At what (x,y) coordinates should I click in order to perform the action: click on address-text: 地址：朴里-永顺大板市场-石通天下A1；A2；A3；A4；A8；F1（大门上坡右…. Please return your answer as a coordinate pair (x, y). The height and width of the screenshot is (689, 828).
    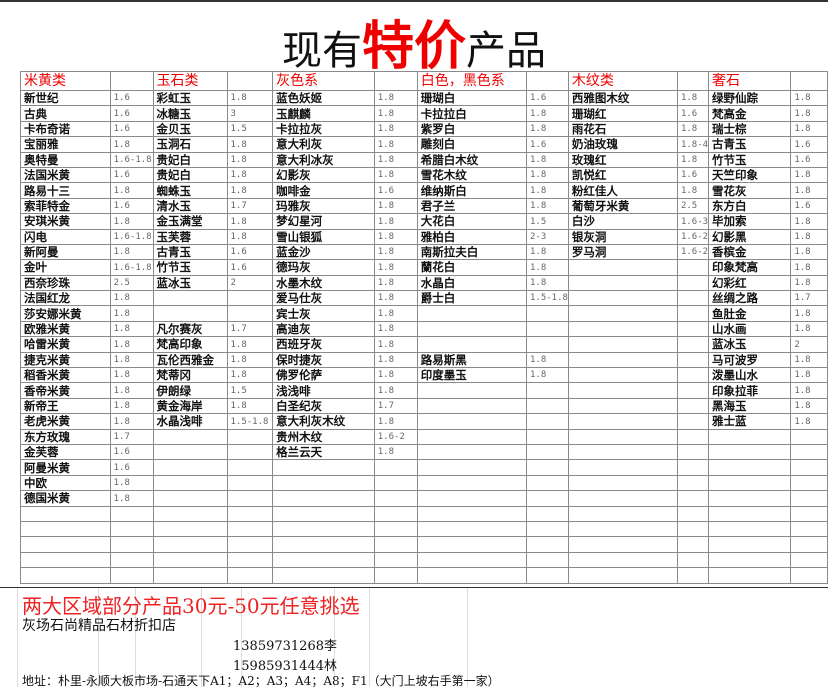
    Looking at the image, I should click on (261, 681).